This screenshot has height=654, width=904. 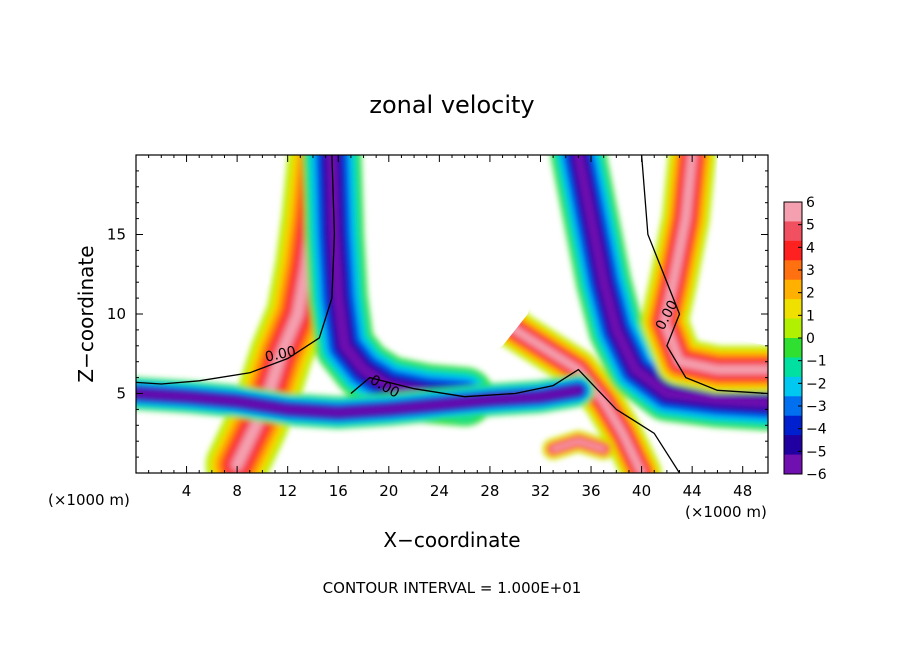 What do you see at coordinates (816, 407) in the screenshot?
I see `colorbar-tick-label: −3` at bounding box center [816, 407].